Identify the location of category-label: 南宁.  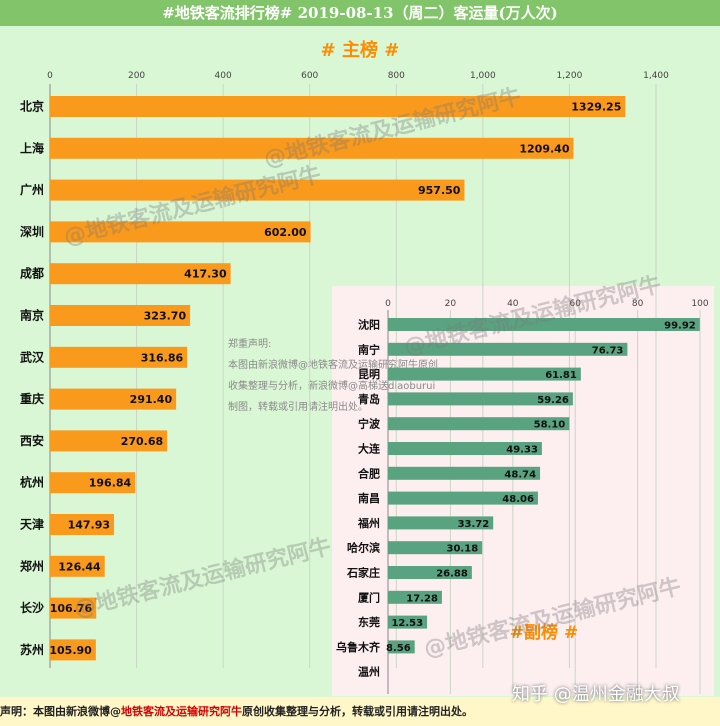
(369, 349).